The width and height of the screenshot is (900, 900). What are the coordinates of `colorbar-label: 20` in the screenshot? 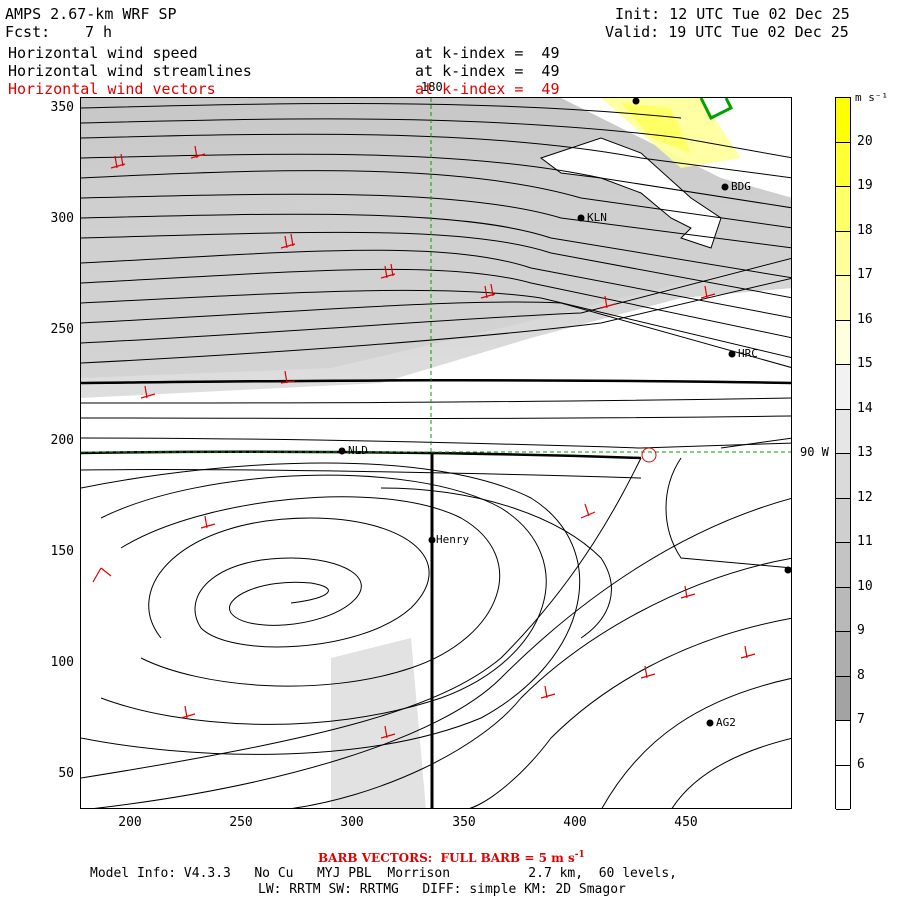 It's located at (865, 141).